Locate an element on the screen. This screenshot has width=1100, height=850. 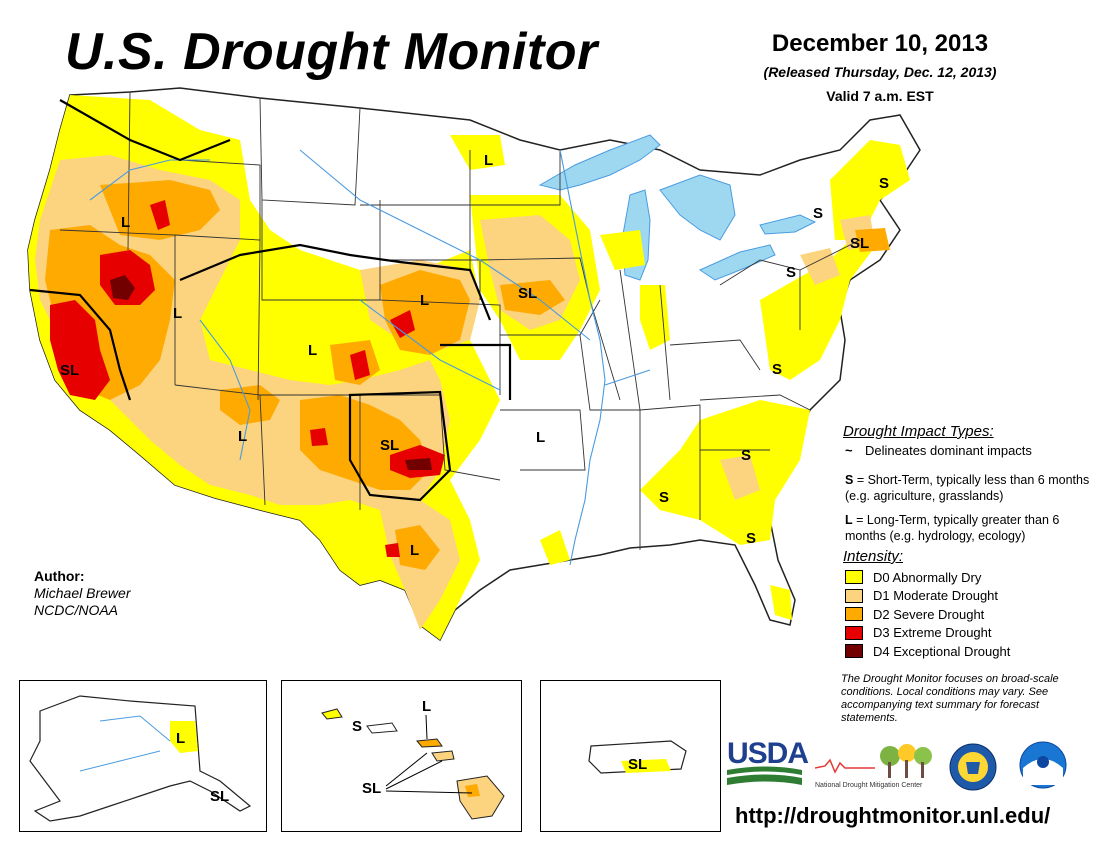
legend-label: D0 Abnormally Dry is located at coordinates (927, 577).